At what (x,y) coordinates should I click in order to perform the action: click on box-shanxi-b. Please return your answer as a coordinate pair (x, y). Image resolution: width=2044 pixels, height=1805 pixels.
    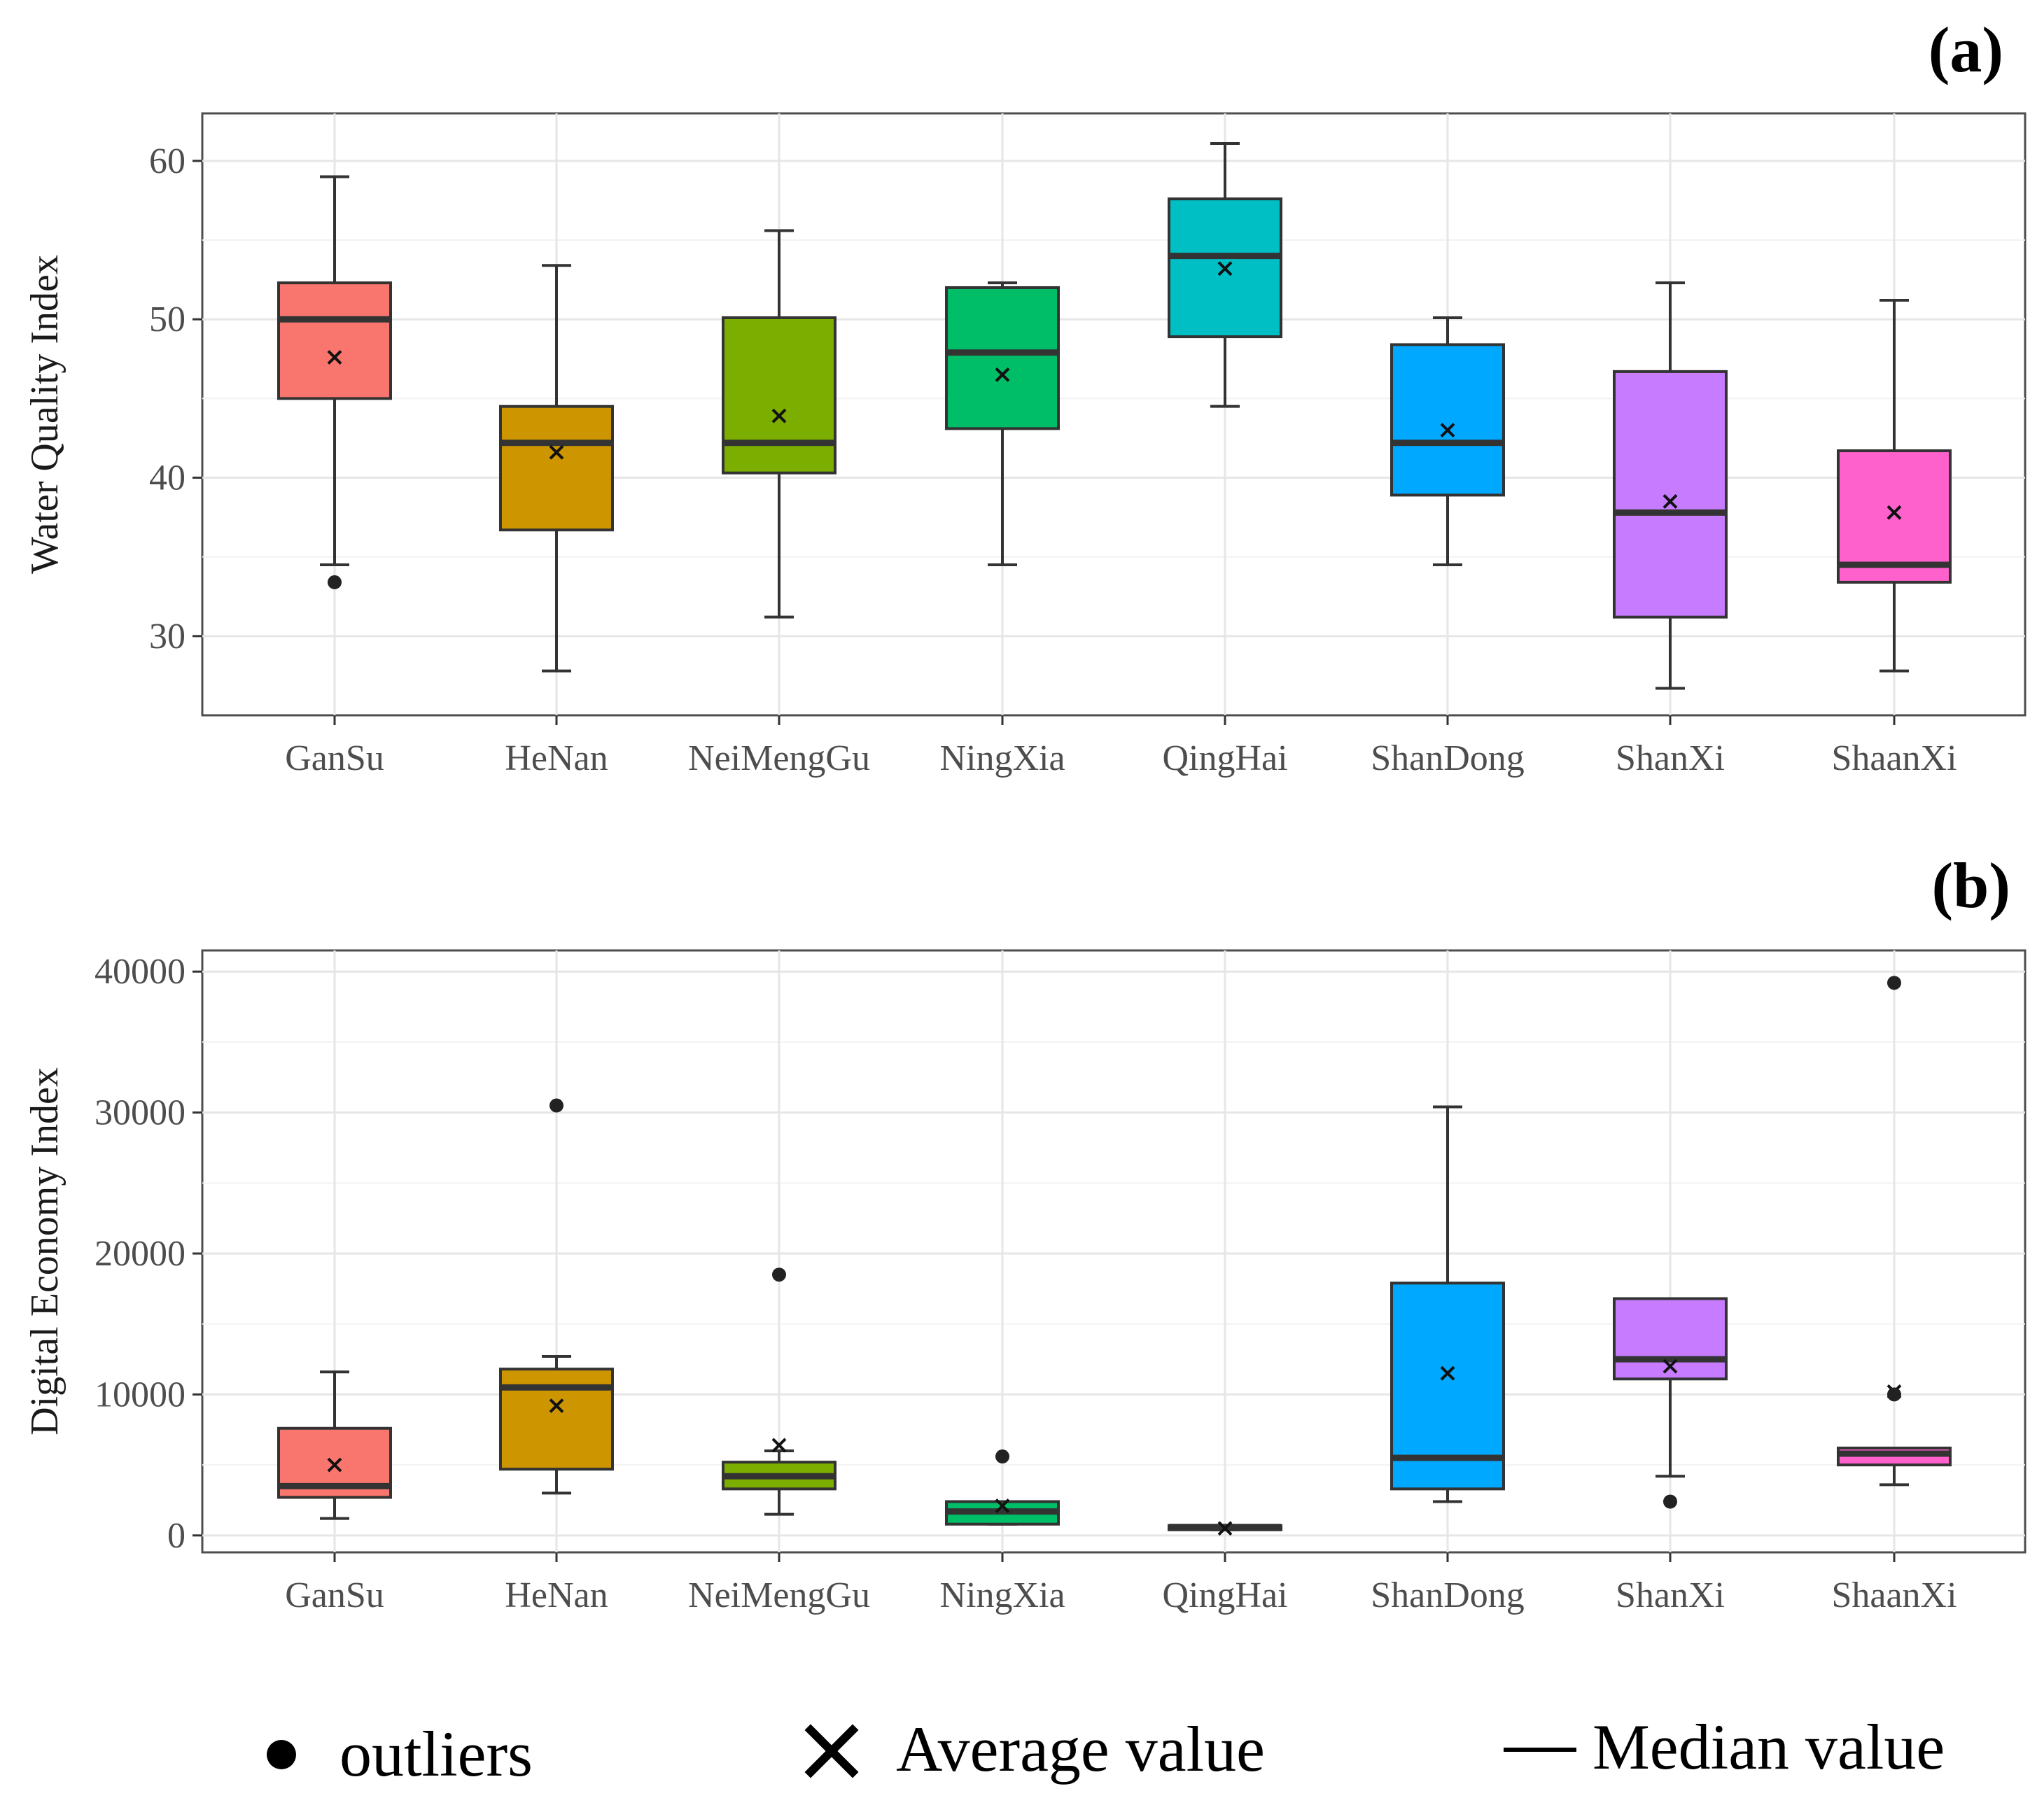
    Looking at the image, I should click on (1670, 1403).